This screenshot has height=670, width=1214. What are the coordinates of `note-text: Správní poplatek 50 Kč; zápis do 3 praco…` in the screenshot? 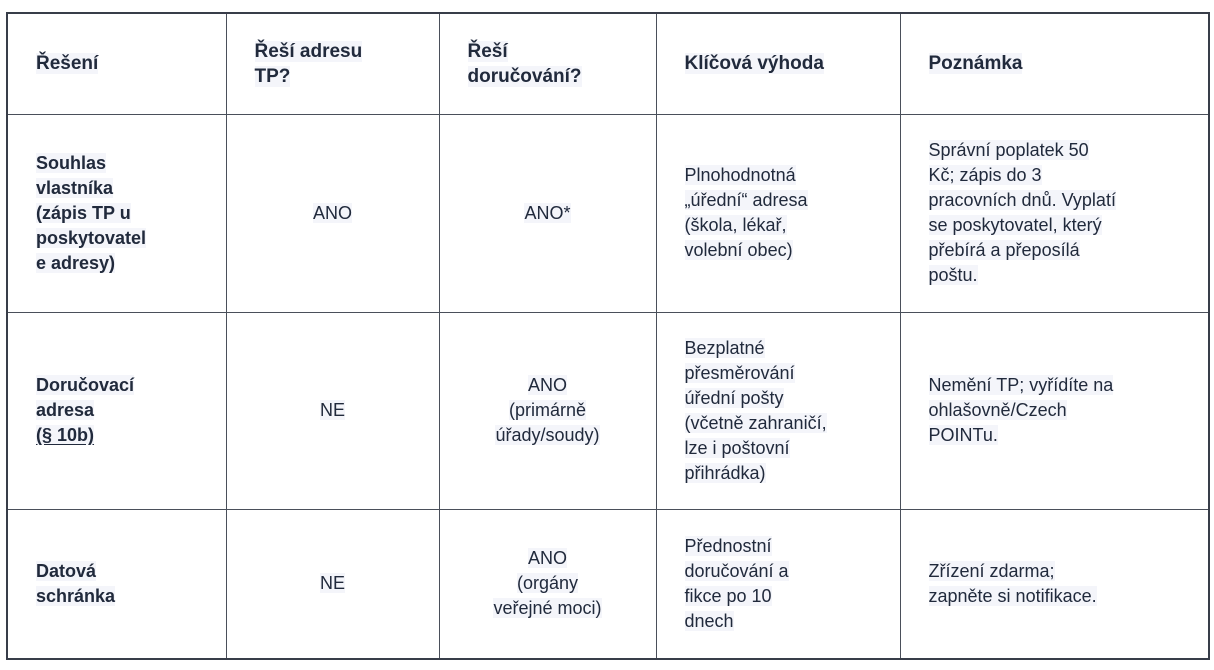 It's located at (1022, 212).